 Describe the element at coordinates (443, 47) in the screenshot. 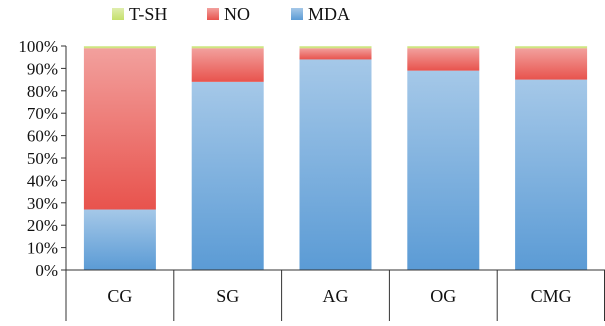

I see `bar-segment-t-sh-og` at that location.